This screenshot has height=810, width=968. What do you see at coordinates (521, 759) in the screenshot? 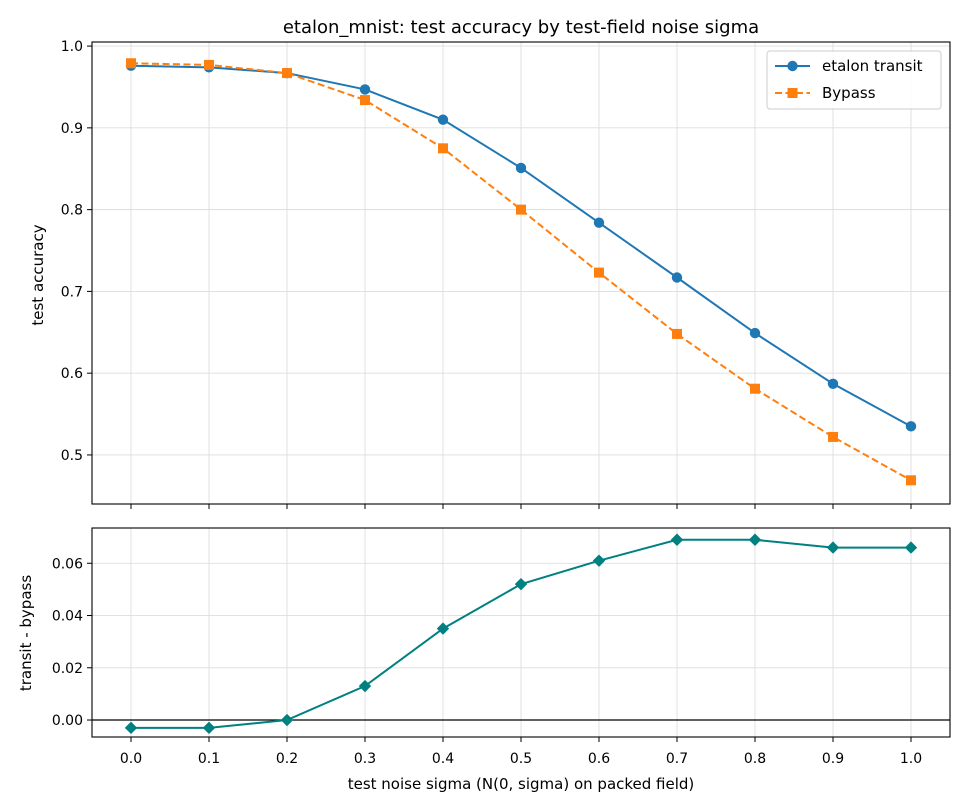
I see `x-tick-label: 0.5` at bounding box center [521, 759].